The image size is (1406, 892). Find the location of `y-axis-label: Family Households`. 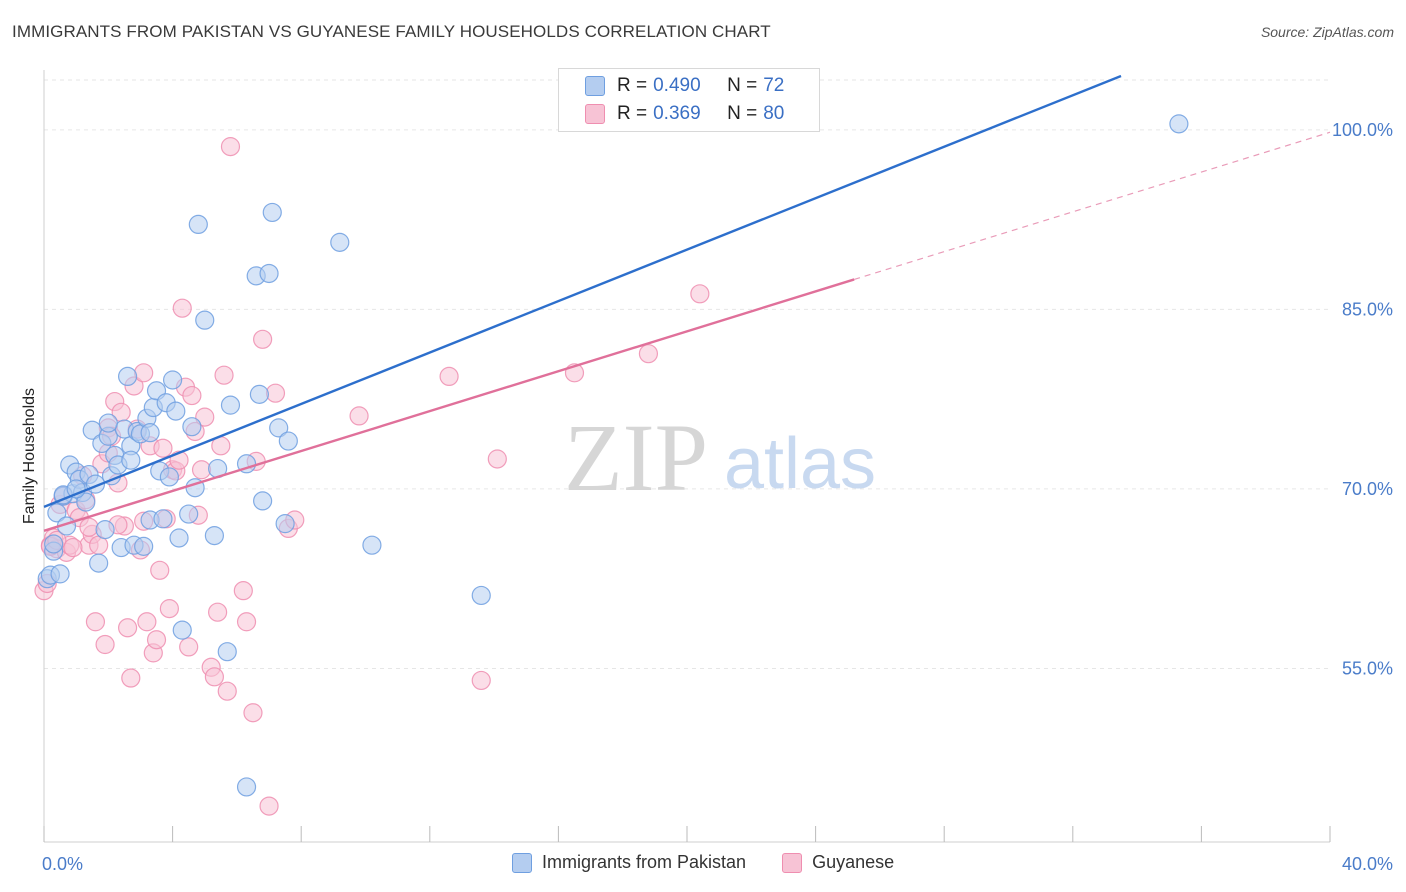

y-axis-label: Family Households is located at coordinates (29, 456).